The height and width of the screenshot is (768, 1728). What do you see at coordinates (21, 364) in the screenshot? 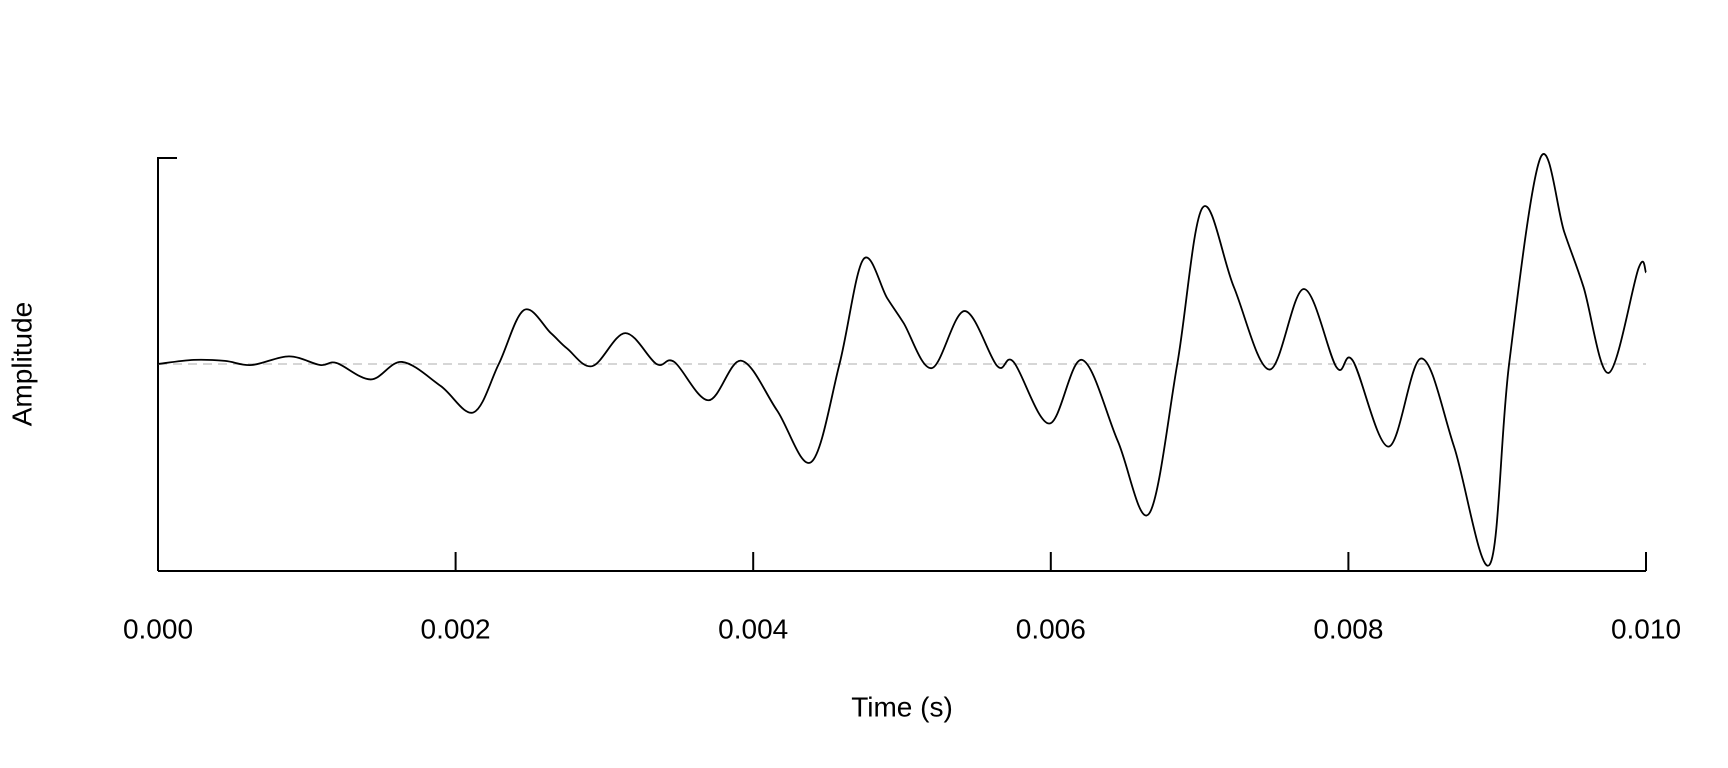
I see `y-axis-label: Amplitude` at bounding box center [21, 364].